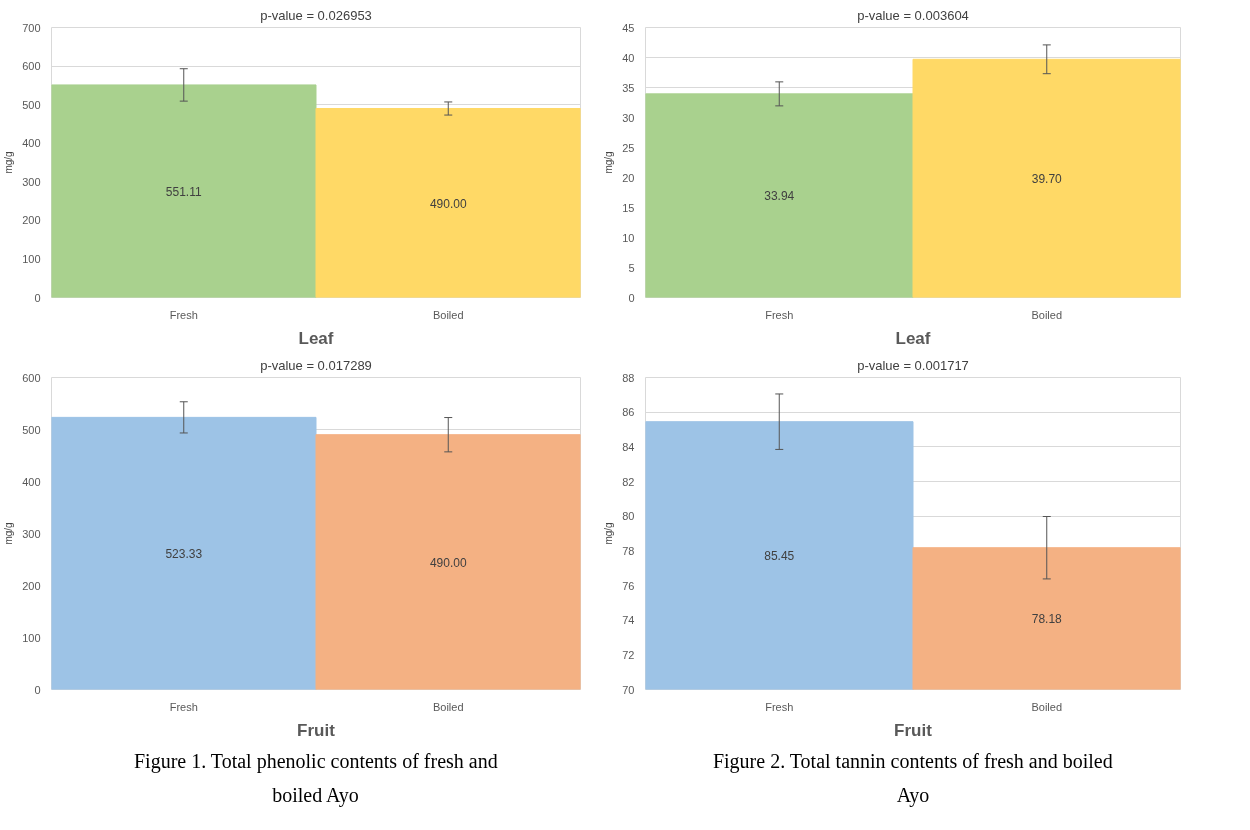 The height and width of the screenshot is (830, 1250). Describe the element at coordinates (628, 207) in the screenshot. I see `y-tick-label: 15` at that location.